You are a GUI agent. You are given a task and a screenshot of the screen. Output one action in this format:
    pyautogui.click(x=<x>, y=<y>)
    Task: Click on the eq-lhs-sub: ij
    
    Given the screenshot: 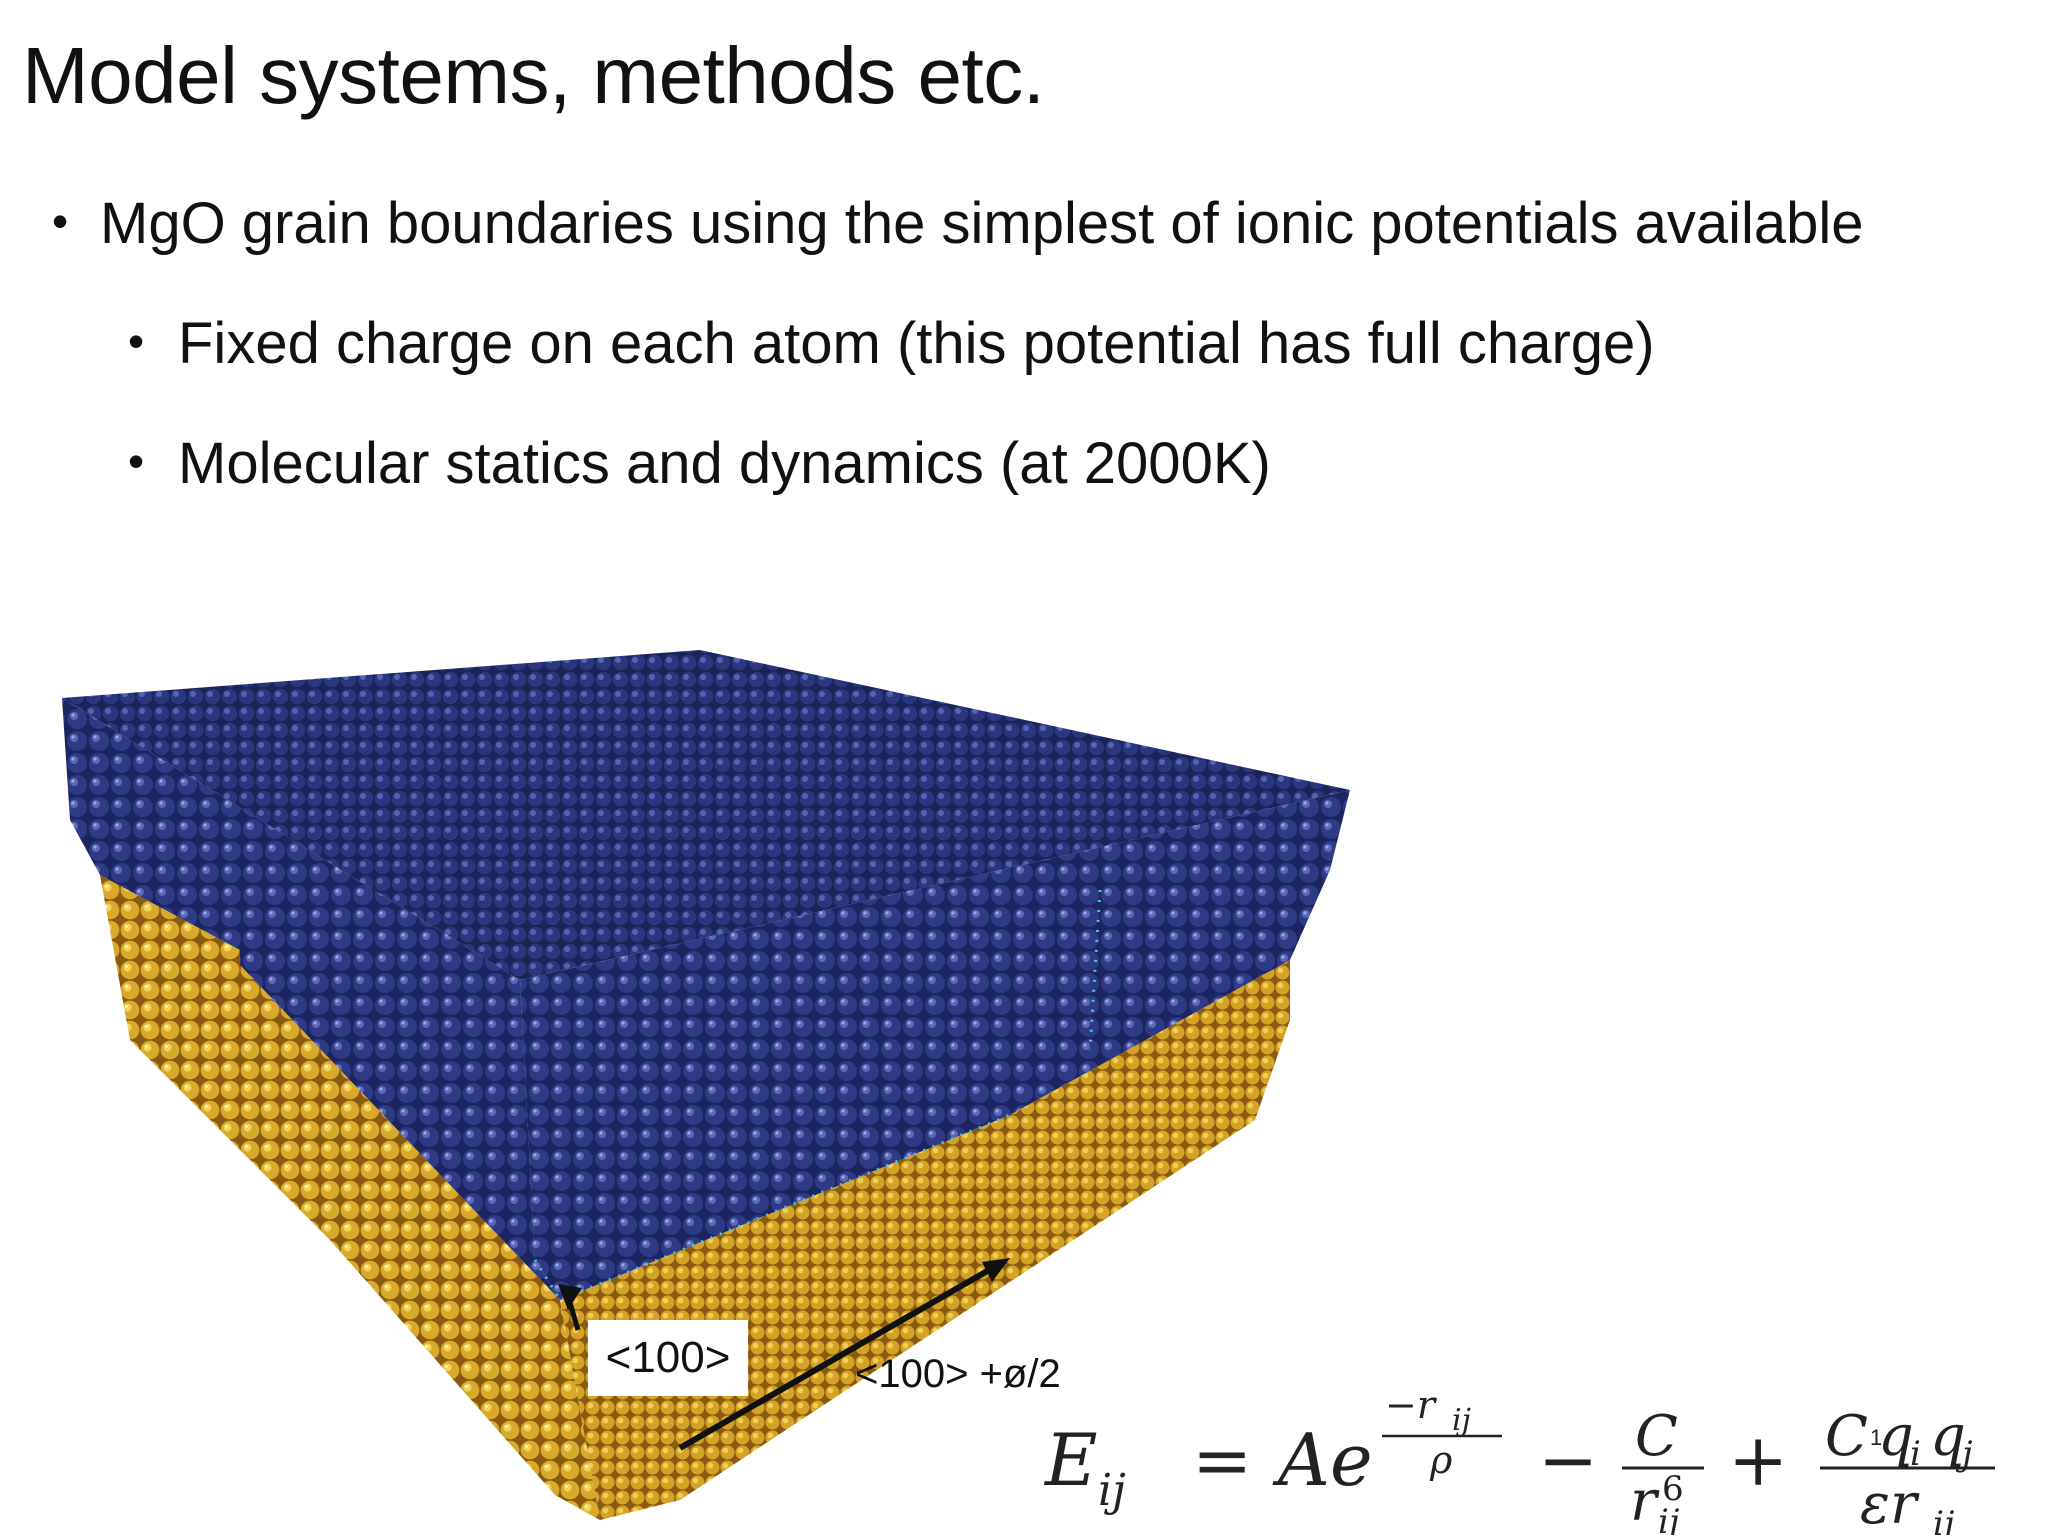 What is the action you would take?
    pyautogui.click(x=1112, y=1490)
    